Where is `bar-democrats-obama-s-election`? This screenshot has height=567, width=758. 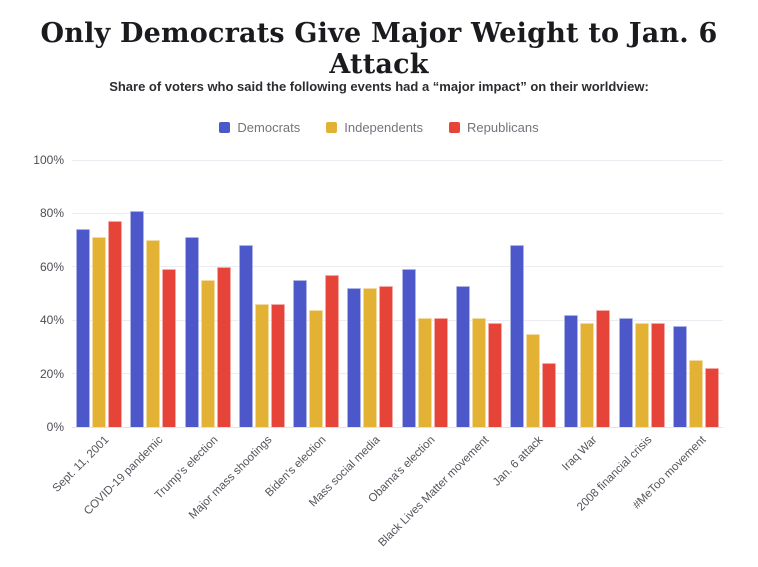 bar-democrats-obama-s-election is located at coordinates (408, 348).